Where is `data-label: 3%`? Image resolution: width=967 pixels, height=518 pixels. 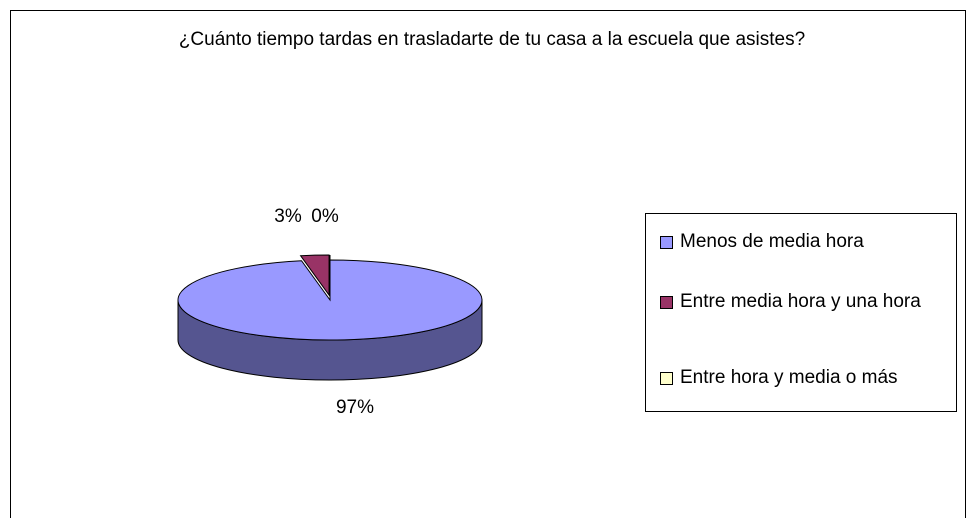 data-label: 3% is located at coordinates (288, 216).